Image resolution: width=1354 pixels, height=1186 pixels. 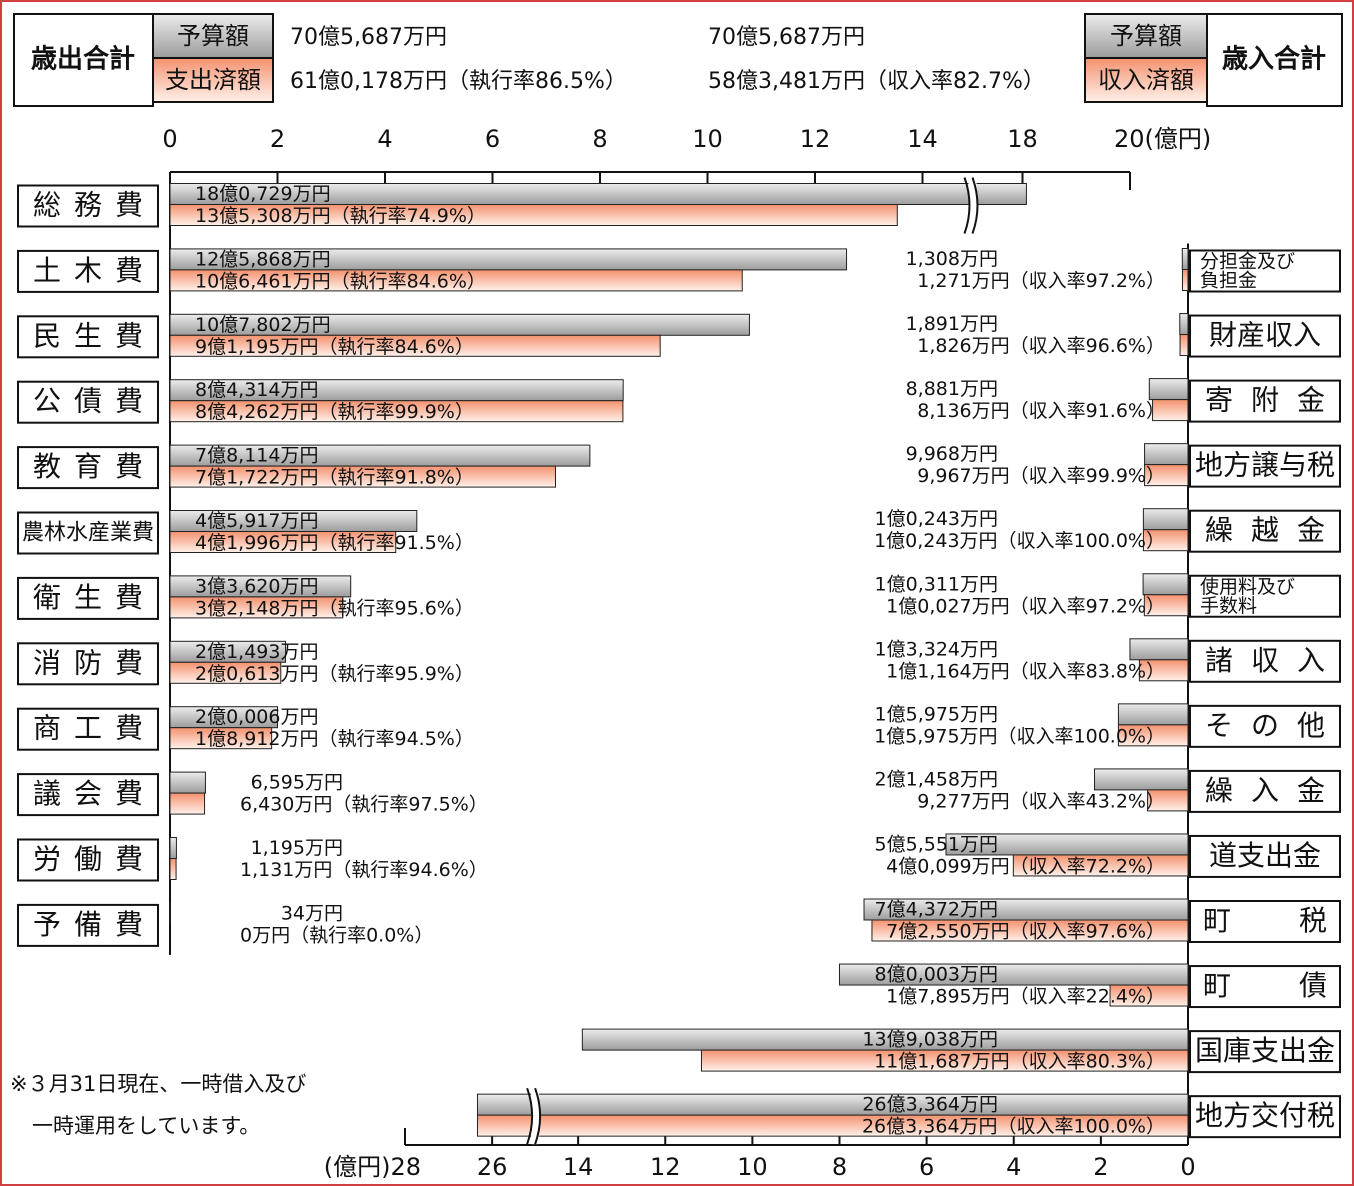 What do you see at coordinates (936, 975) in the screenshot?
I see `value-label: 8億0,003万円` at bounding box center [936, 975].